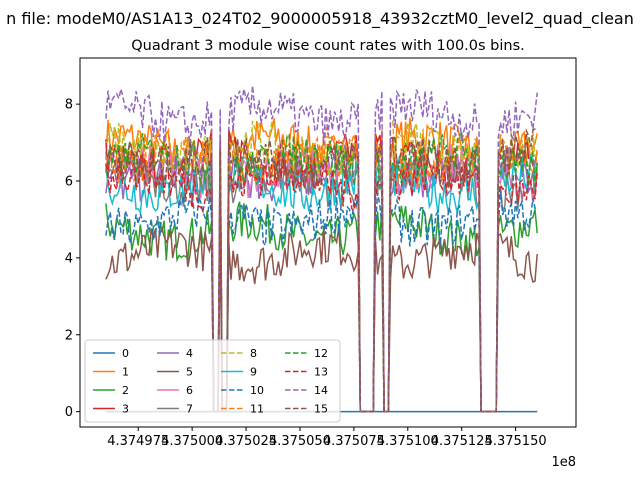  What do you see at coordinates (321, 390) in the screenshot?
I see `legend-label-14: 14` at bounding box center [321, 390].